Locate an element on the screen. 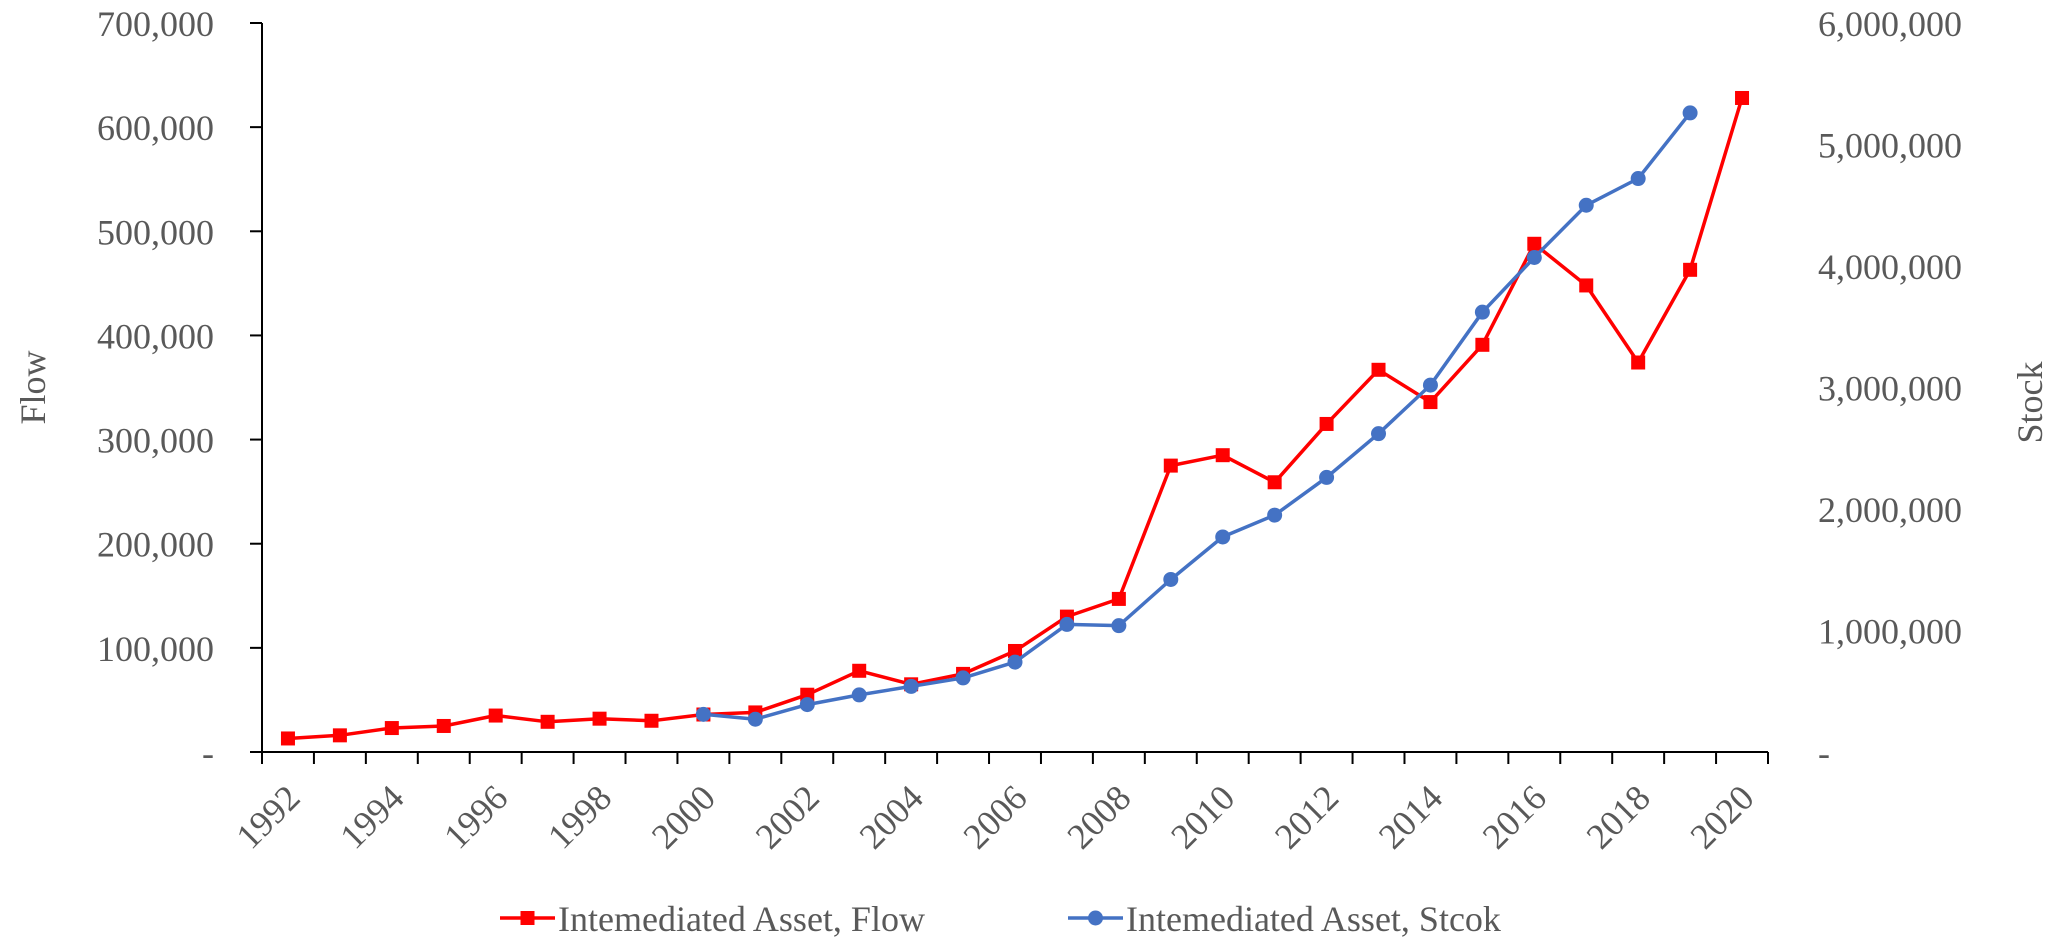  x-tick-label: 2006 is located at coordinates (994, 816).